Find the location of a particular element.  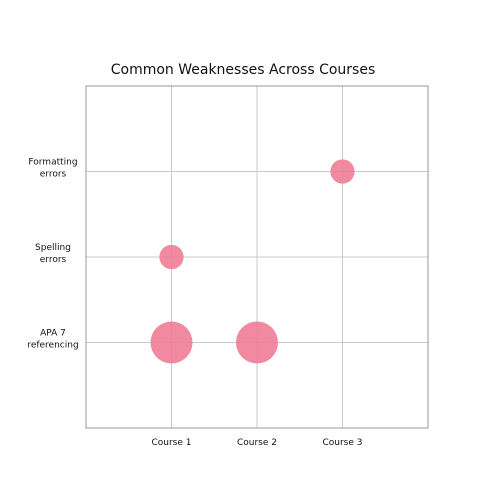

y-tick-label: Spelling errors is located at coordinates (53, 254).